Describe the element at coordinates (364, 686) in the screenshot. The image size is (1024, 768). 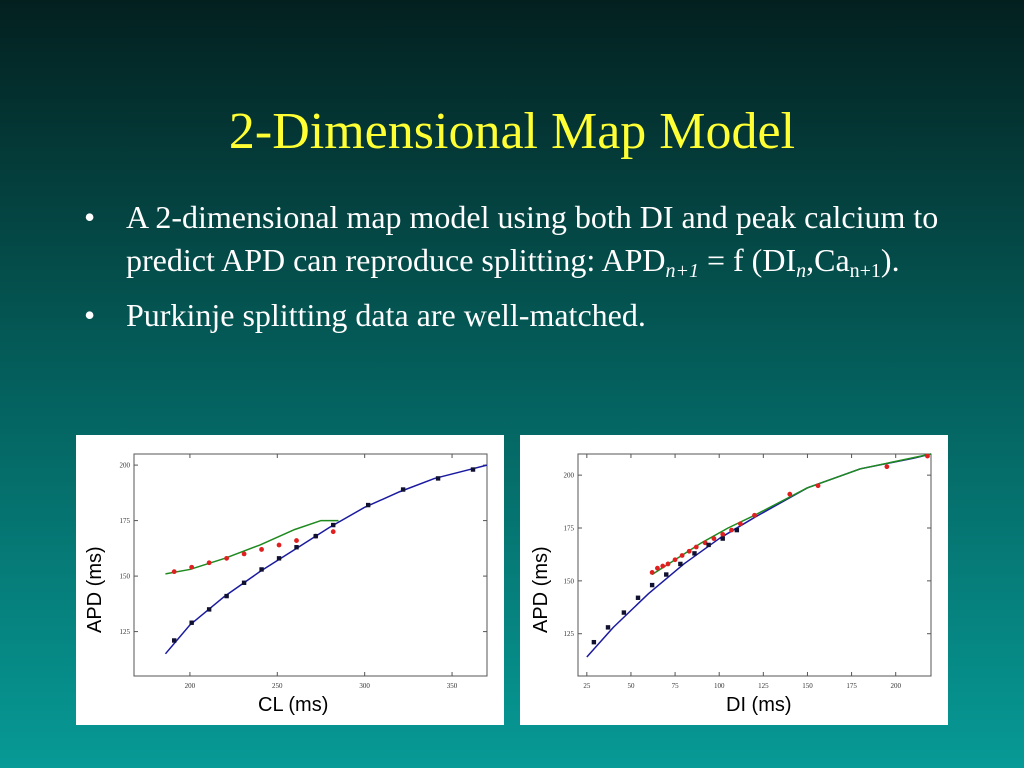
I see `x-tick-label: 300` at that location.